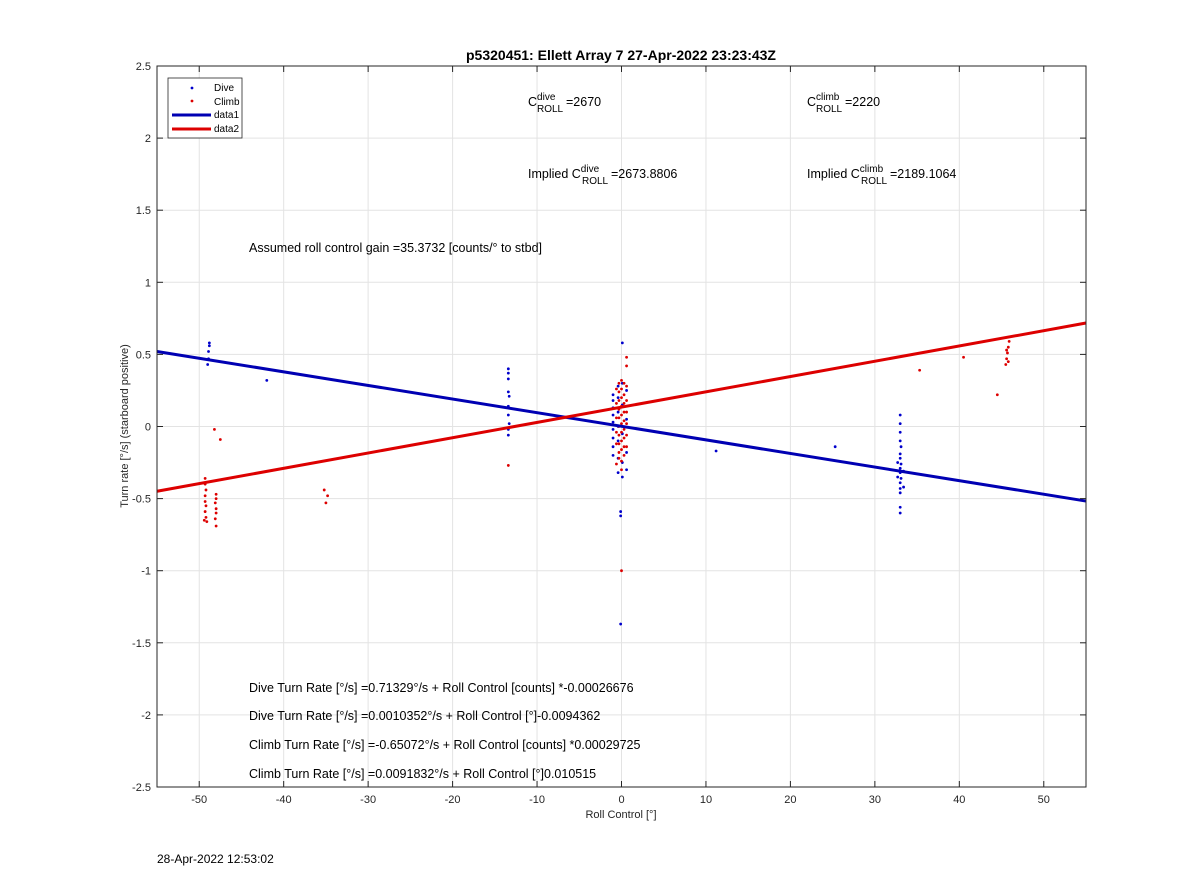 Image resolution: width=1200 pixels, height=885 pixels. Describe the element at coordinates (199, 800) in the screenshot. I see `x-tick-label: -50` at that location.